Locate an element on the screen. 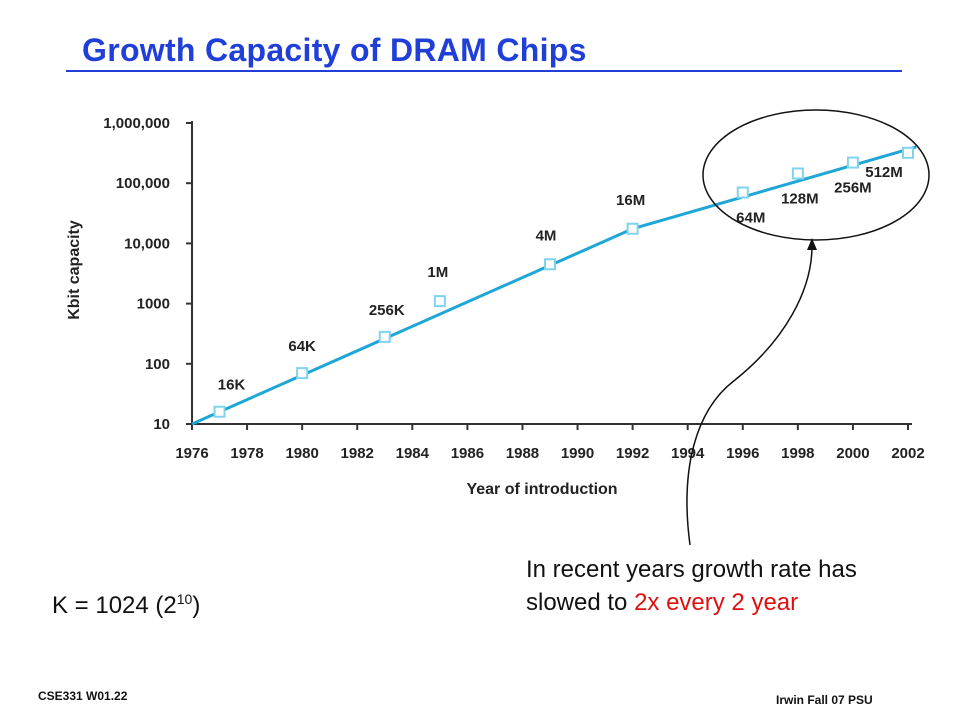  y-tick-label: 1000 is located at coordinates (153, 304).